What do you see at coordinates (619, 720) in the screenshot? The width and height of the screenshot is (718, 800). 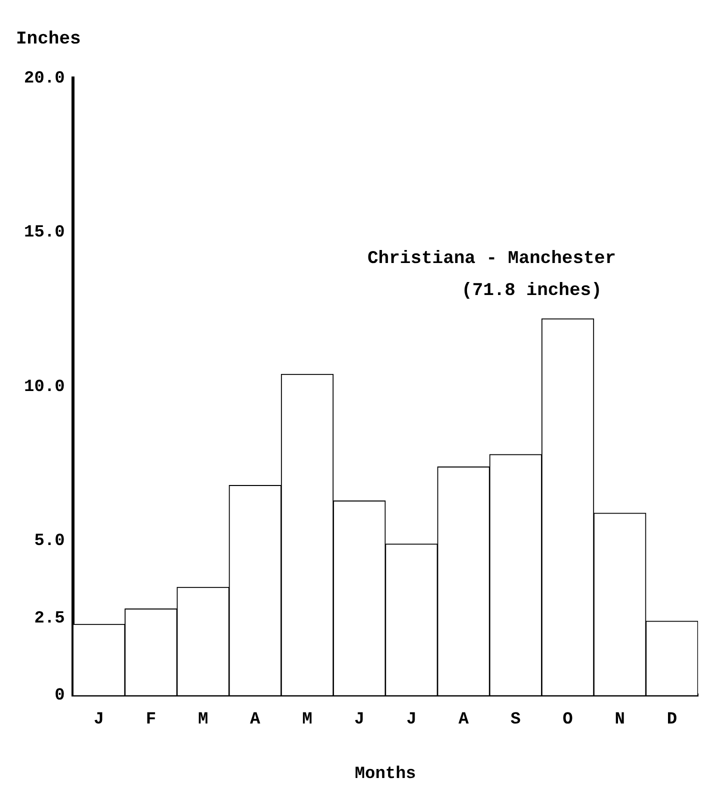 I see `x-tick-label: N` at bounding box center [619, 720].